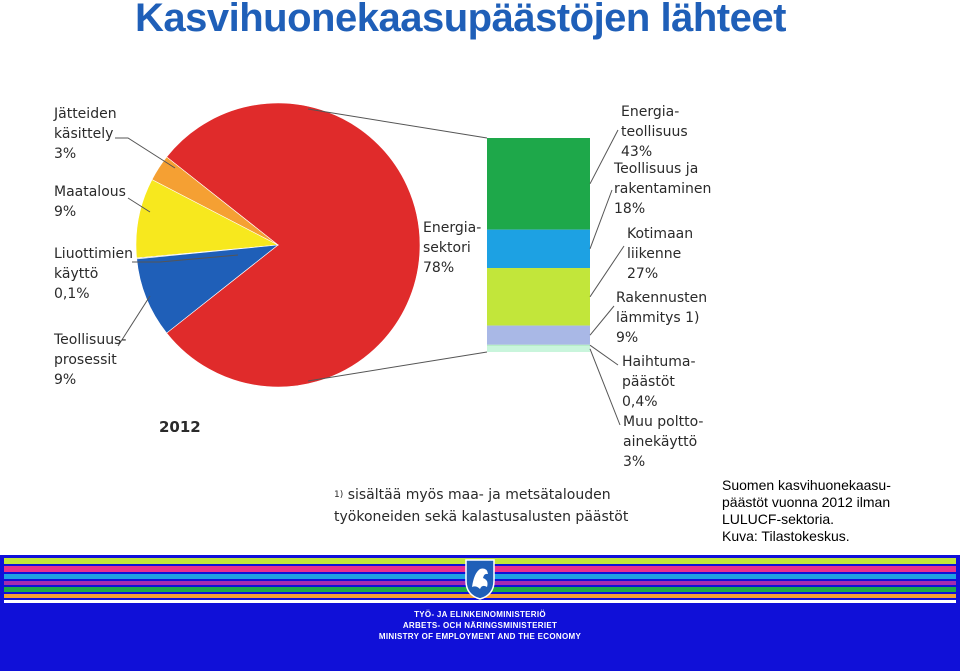 This screenshot has height=671, width=960. What do you see at coordinates (180, 427) in the screenshot?
I see `chart-year: 2012` at bounding box center [180, 427].